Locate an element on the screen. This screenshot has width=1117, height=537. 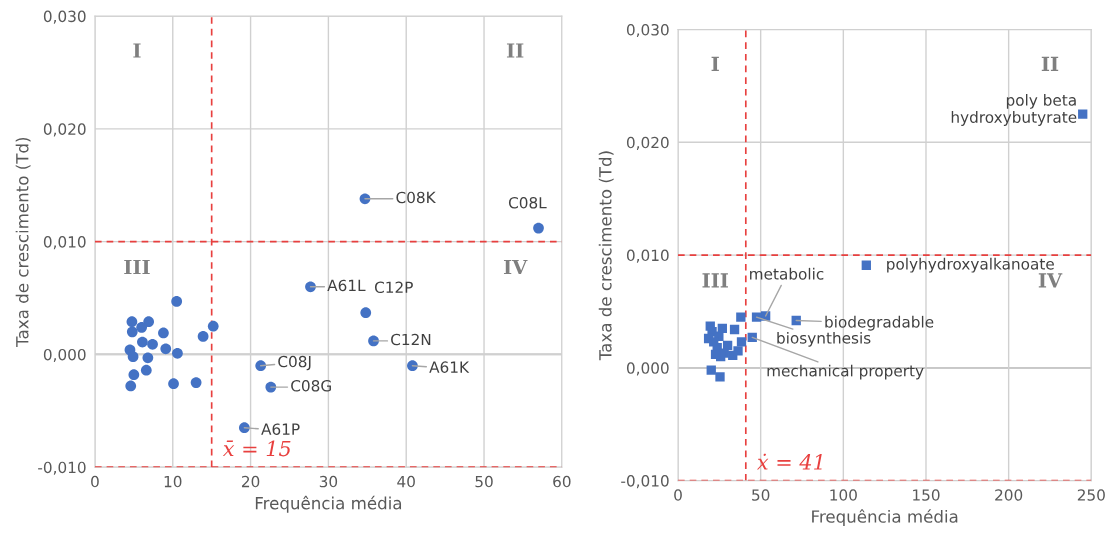
annotation: C12N is located at coordinates (411, 339).